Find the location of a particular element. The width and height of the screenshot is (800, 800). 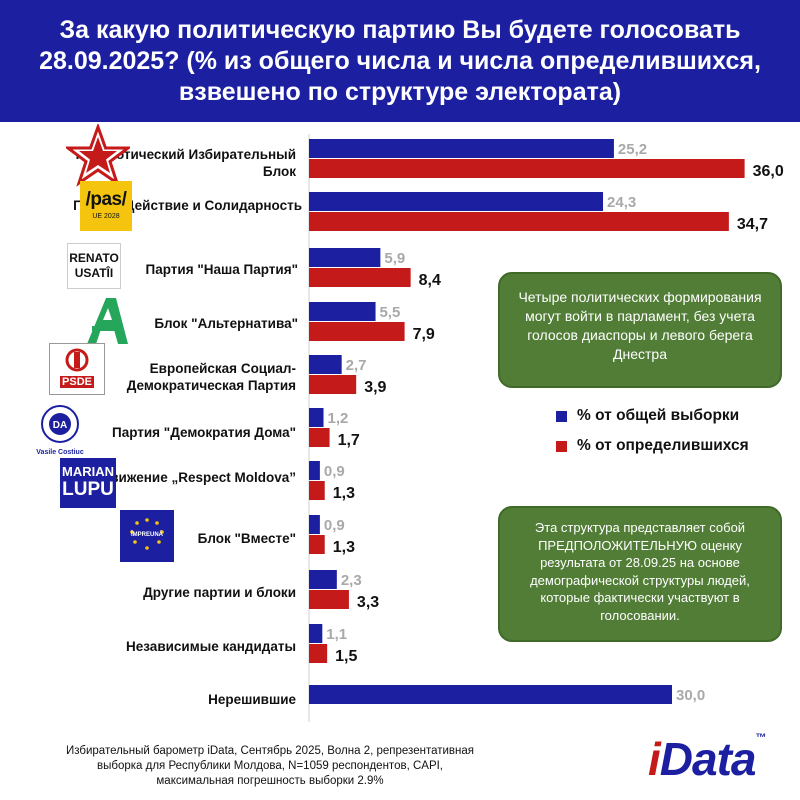

data-label-decided: 3,9 is located at coordinates (375, 387).